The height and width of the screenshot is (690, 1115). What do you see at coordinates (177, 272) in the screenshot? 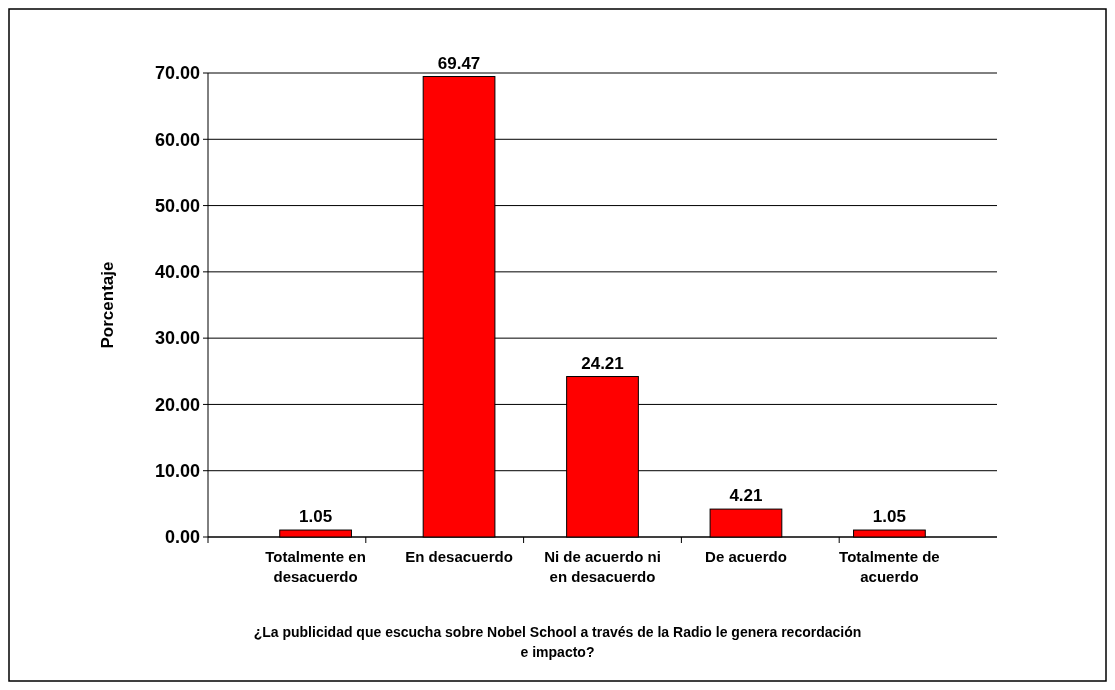
I see `y-tick-label: 40.00` at bounding box center [177, 272].